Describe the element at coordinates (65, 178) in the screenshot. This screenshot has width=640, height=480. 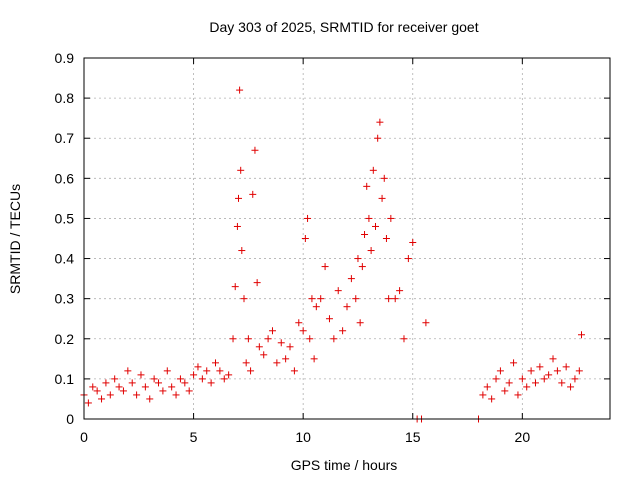
I see `y-tick-label: 0.6` at that location.